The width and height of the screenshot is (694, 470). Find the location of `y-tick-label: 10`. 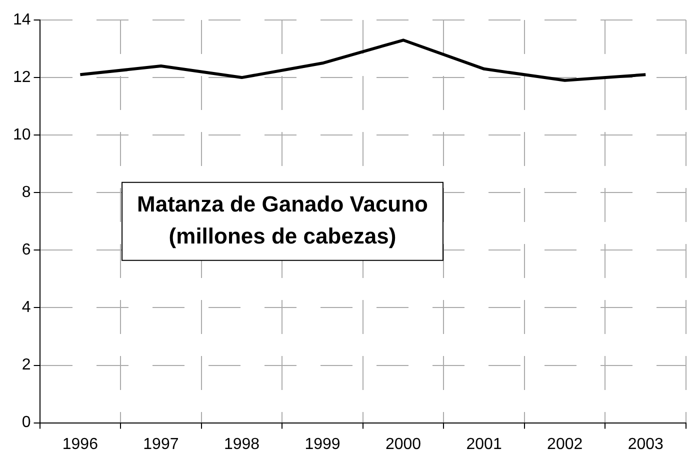

y-tick-label: 10 is located at coordinates (22, 135).